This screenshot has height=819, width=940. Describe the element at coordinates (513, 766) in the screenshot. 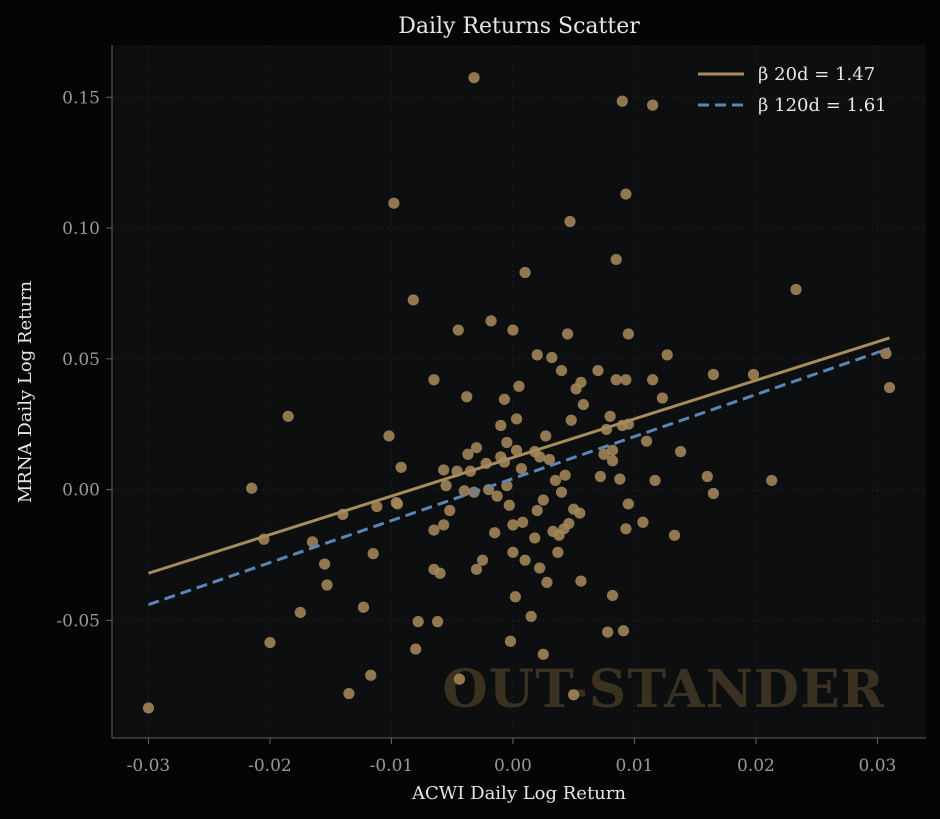

I see `x-tick-label: 0.00` at that location.